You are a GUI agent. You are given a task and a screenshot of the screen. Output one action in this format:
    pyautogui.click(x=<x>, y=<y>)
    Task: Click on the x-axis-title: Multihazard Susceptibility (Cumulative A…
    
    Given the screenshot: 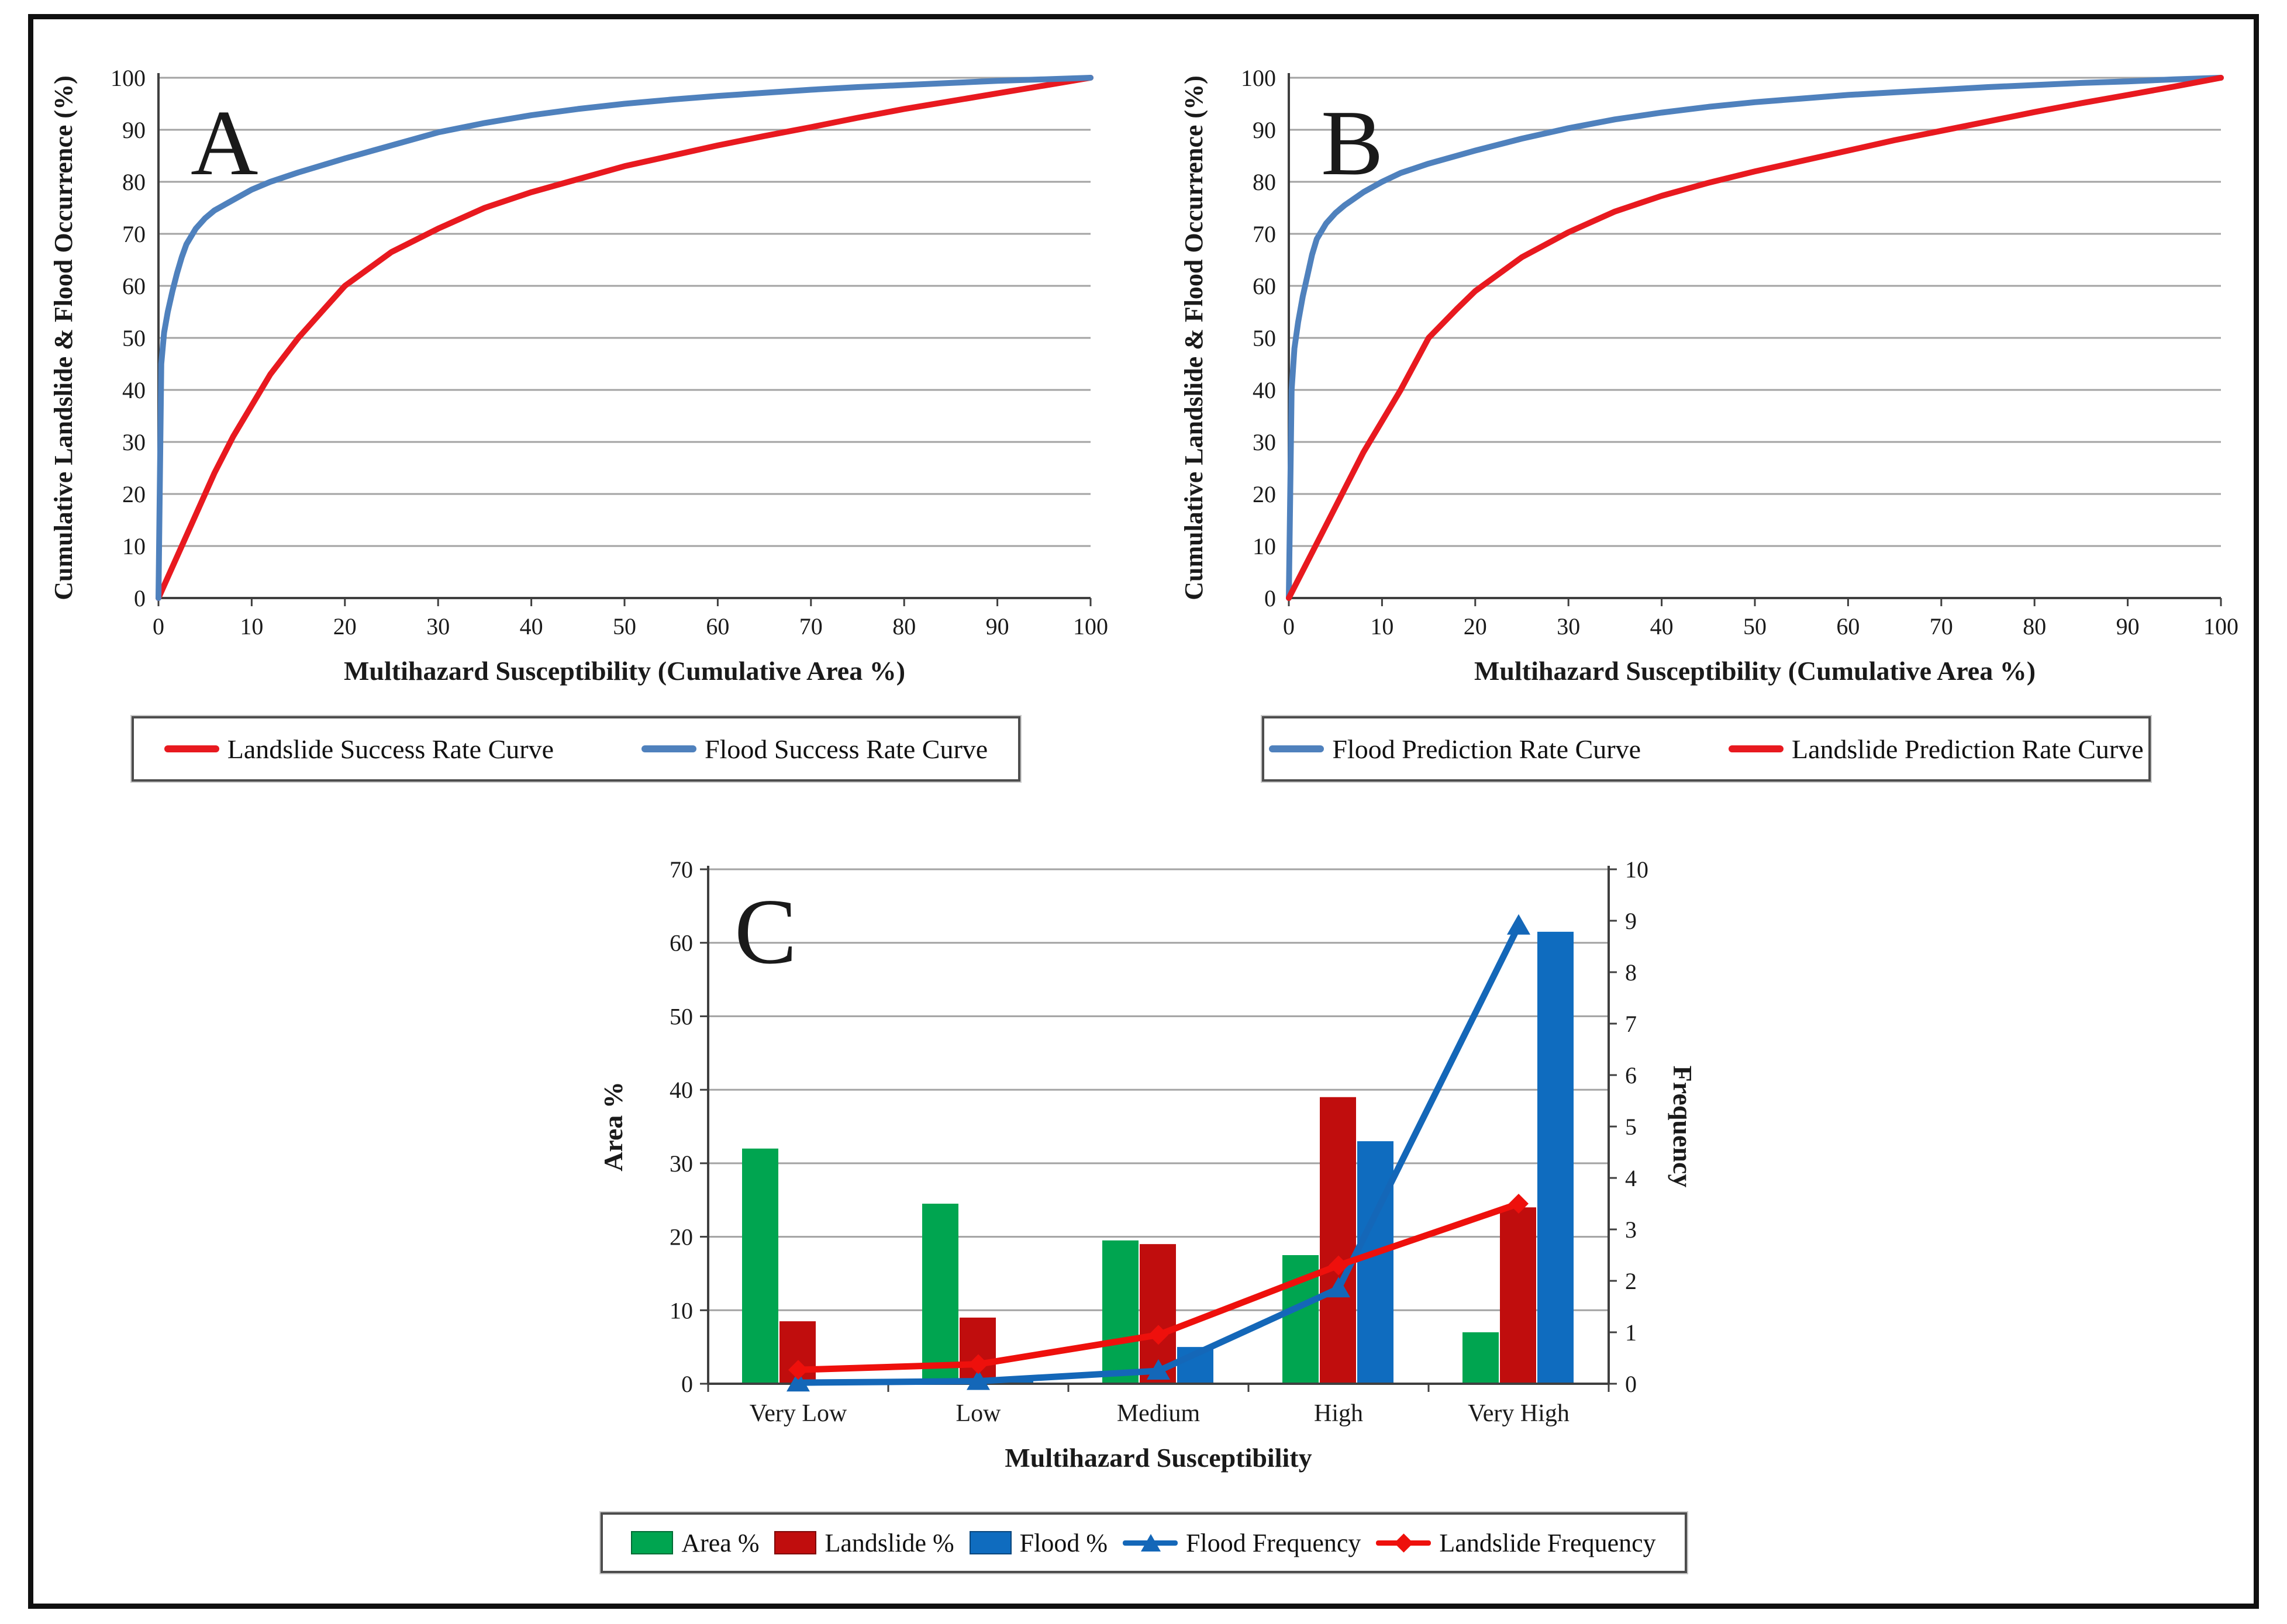 What is the action you would take?
    pyautogui.click(x=624, y=671)
    